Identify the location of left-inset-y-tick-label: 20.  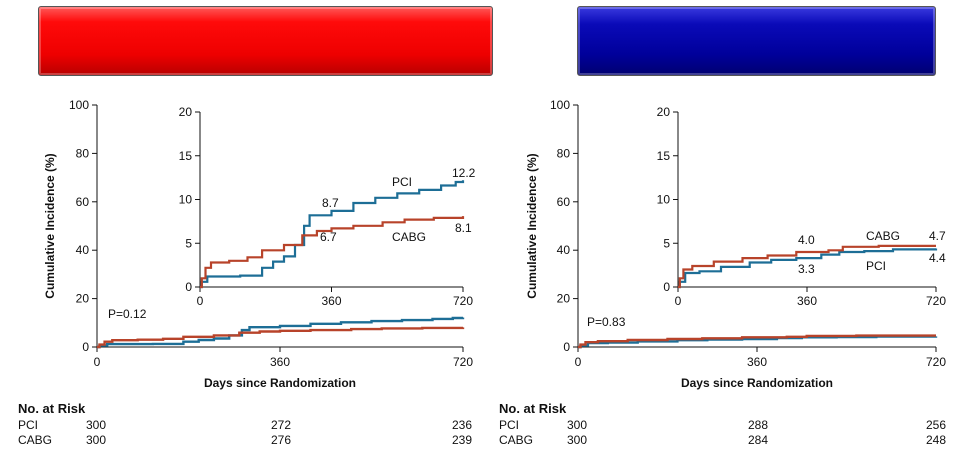
(186, 112).